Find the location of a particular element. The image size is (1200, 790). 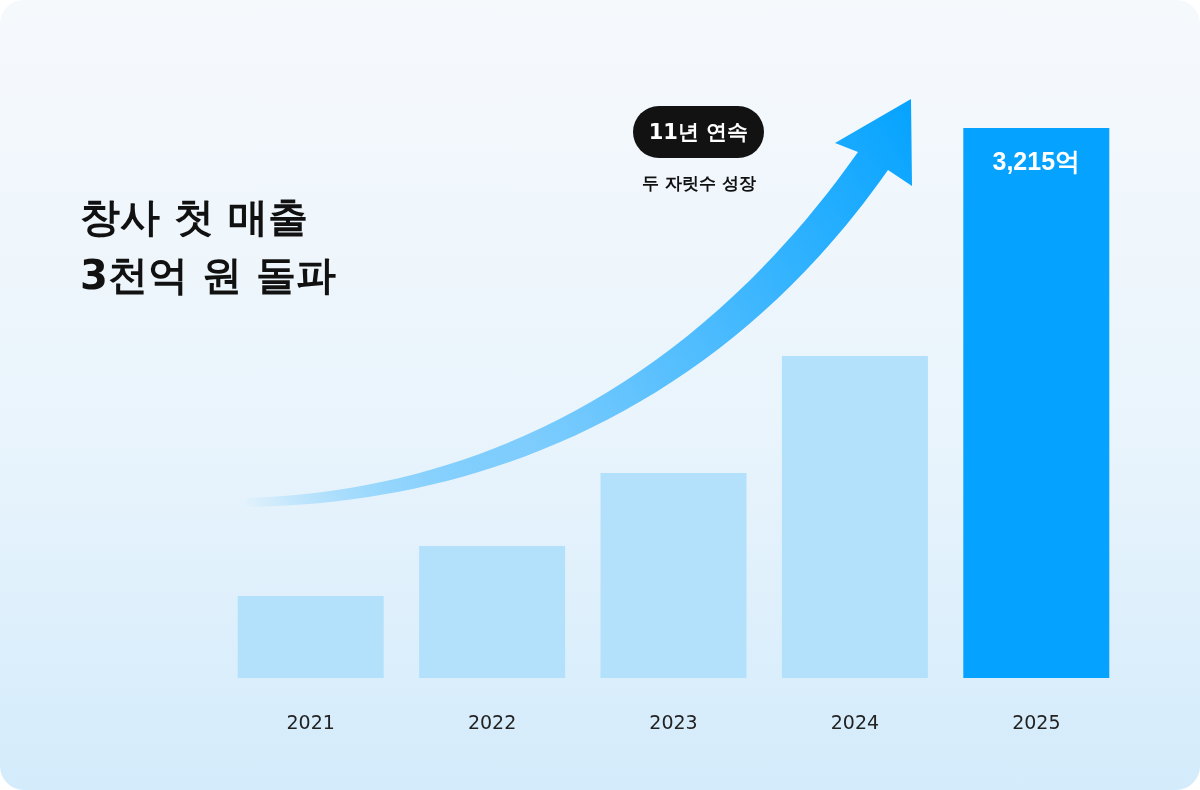

x-tick-label: 2021 is located at coordinates (310, 721).